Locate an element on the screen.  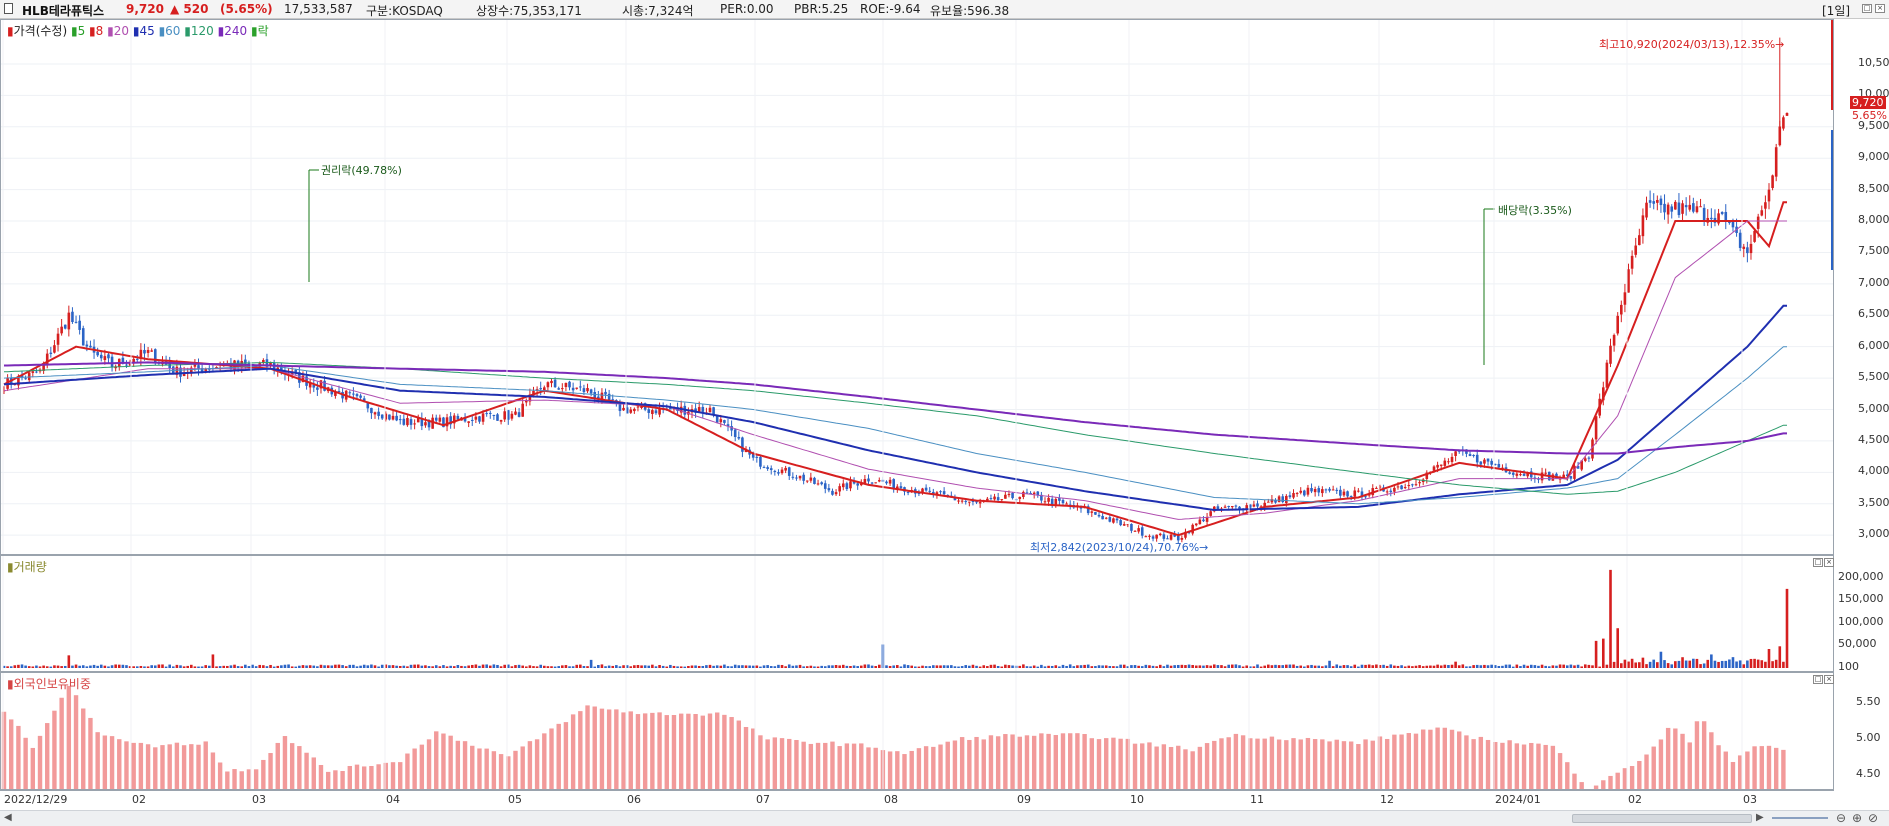
scroll-left-icon: ◀ is located at coordinates (8, 817).